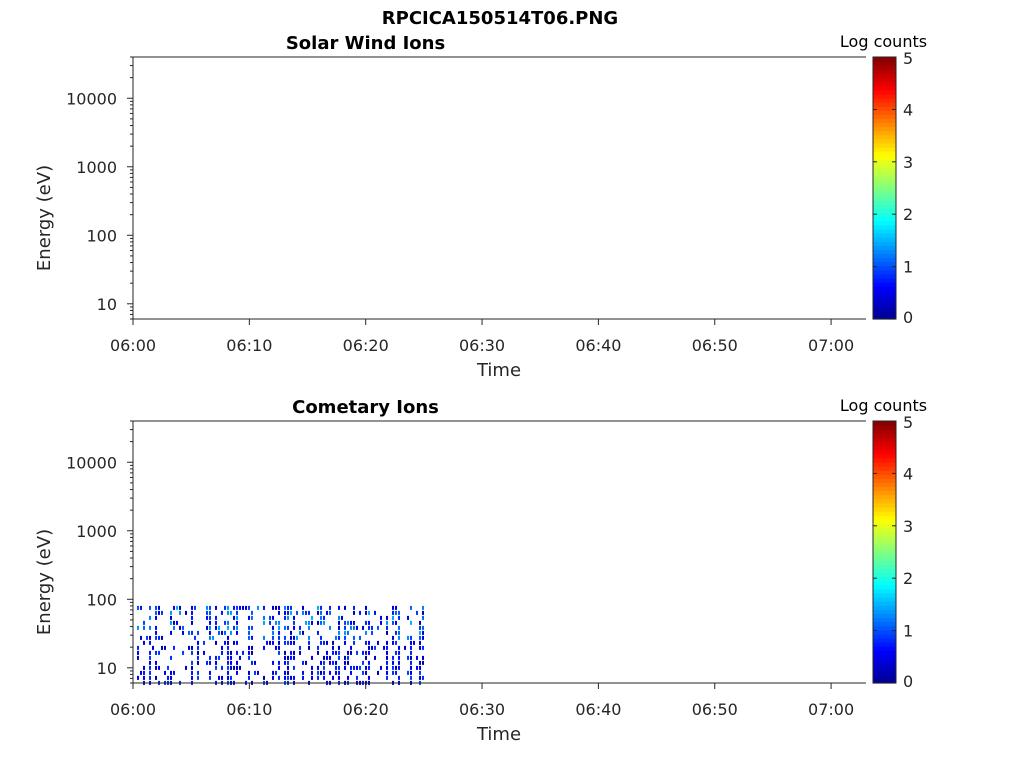 This screenshot has height=768, width=1024. What do you see at coordinates (908, 631) in the screenshot?
I see `colorbar-tick-label: 1` at bounding box center [908, 631].